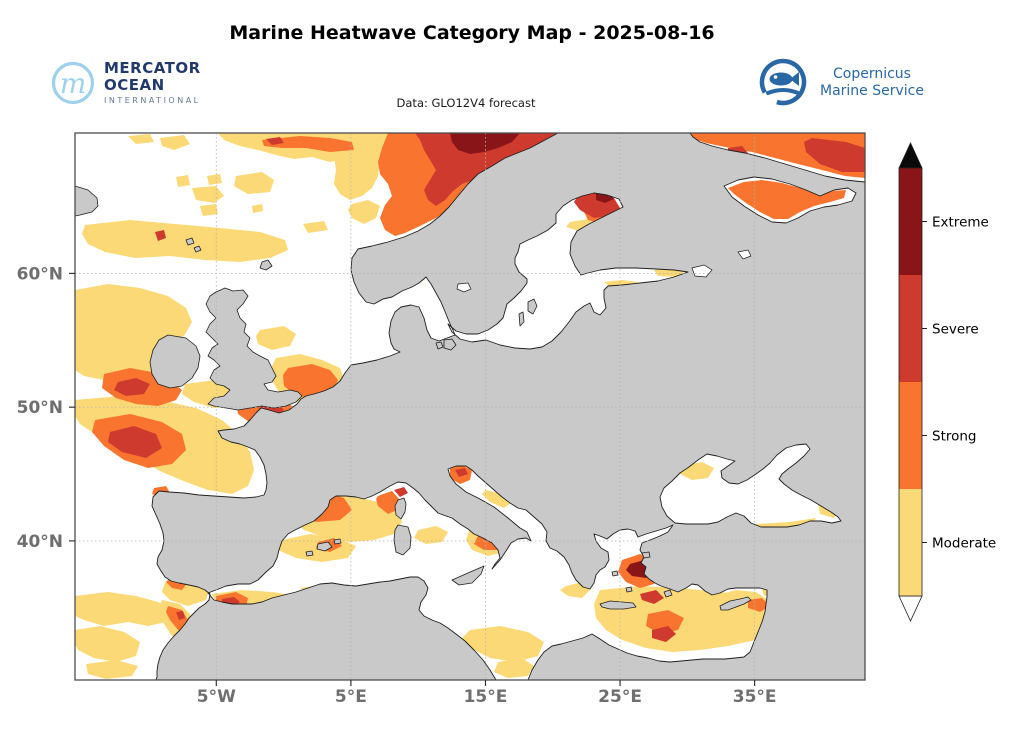  What do you see at coordinates (468, 575) in the screenshot?
I see `island-sicily` at bounding box center [468, 575].